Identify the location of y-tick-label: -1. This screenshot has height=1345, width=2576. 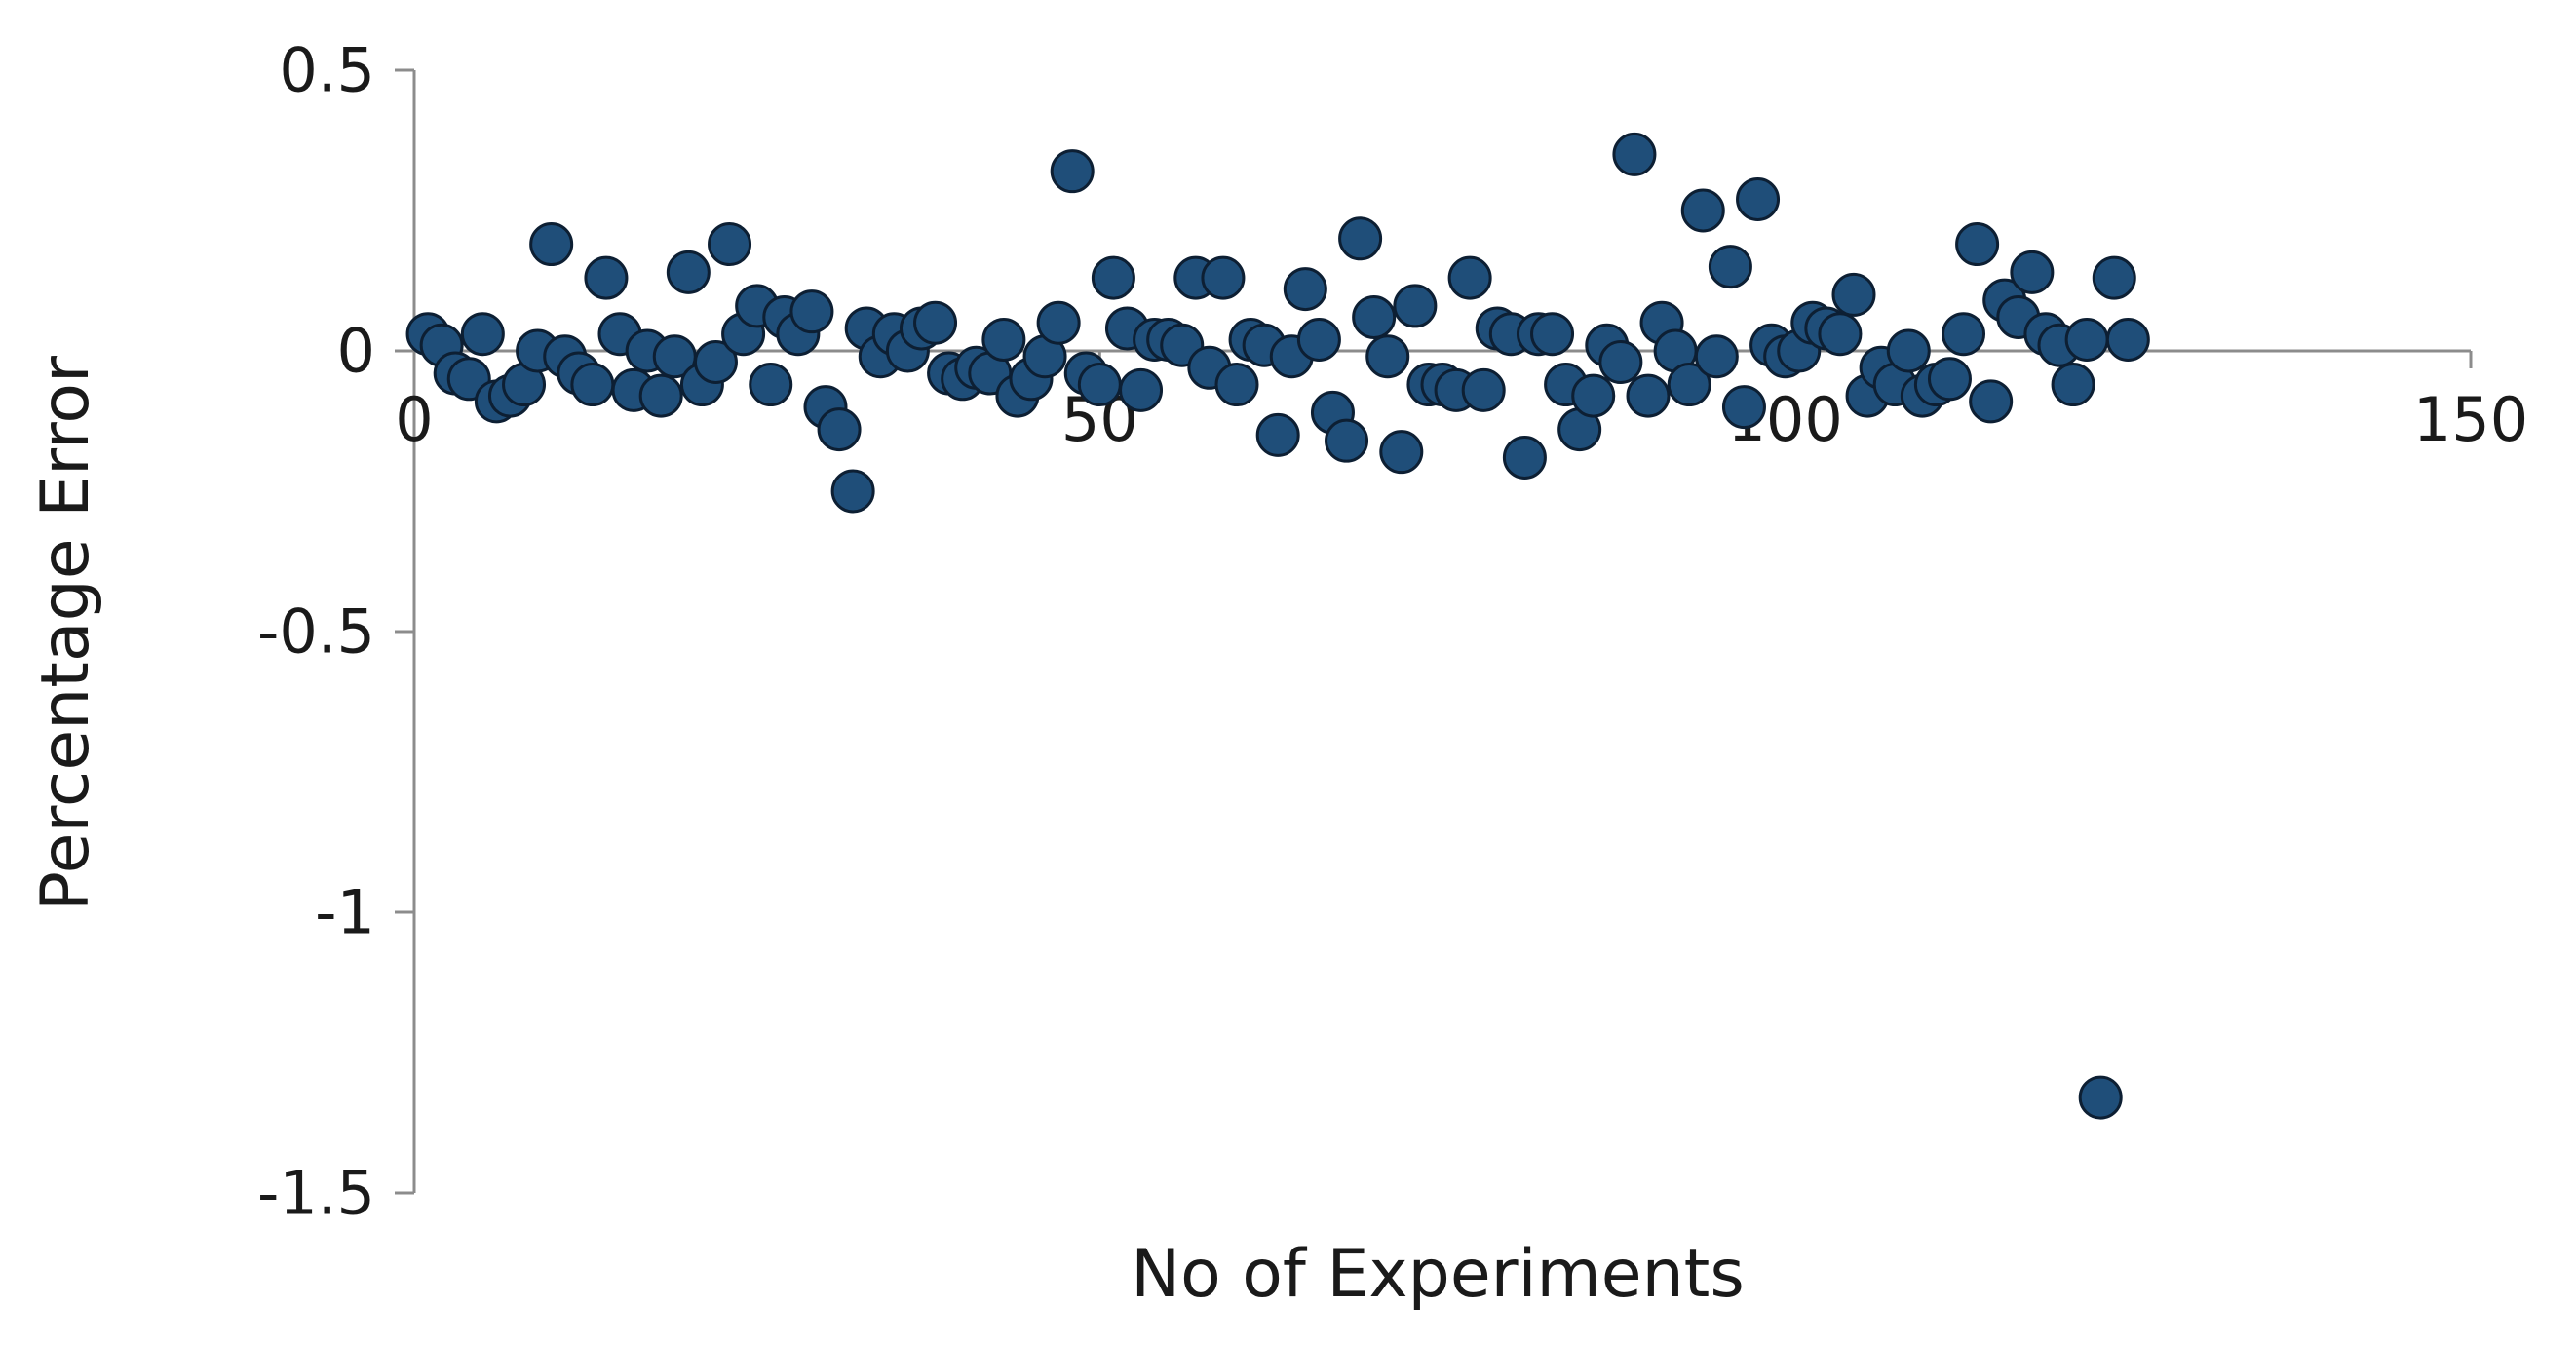
(345, 912).